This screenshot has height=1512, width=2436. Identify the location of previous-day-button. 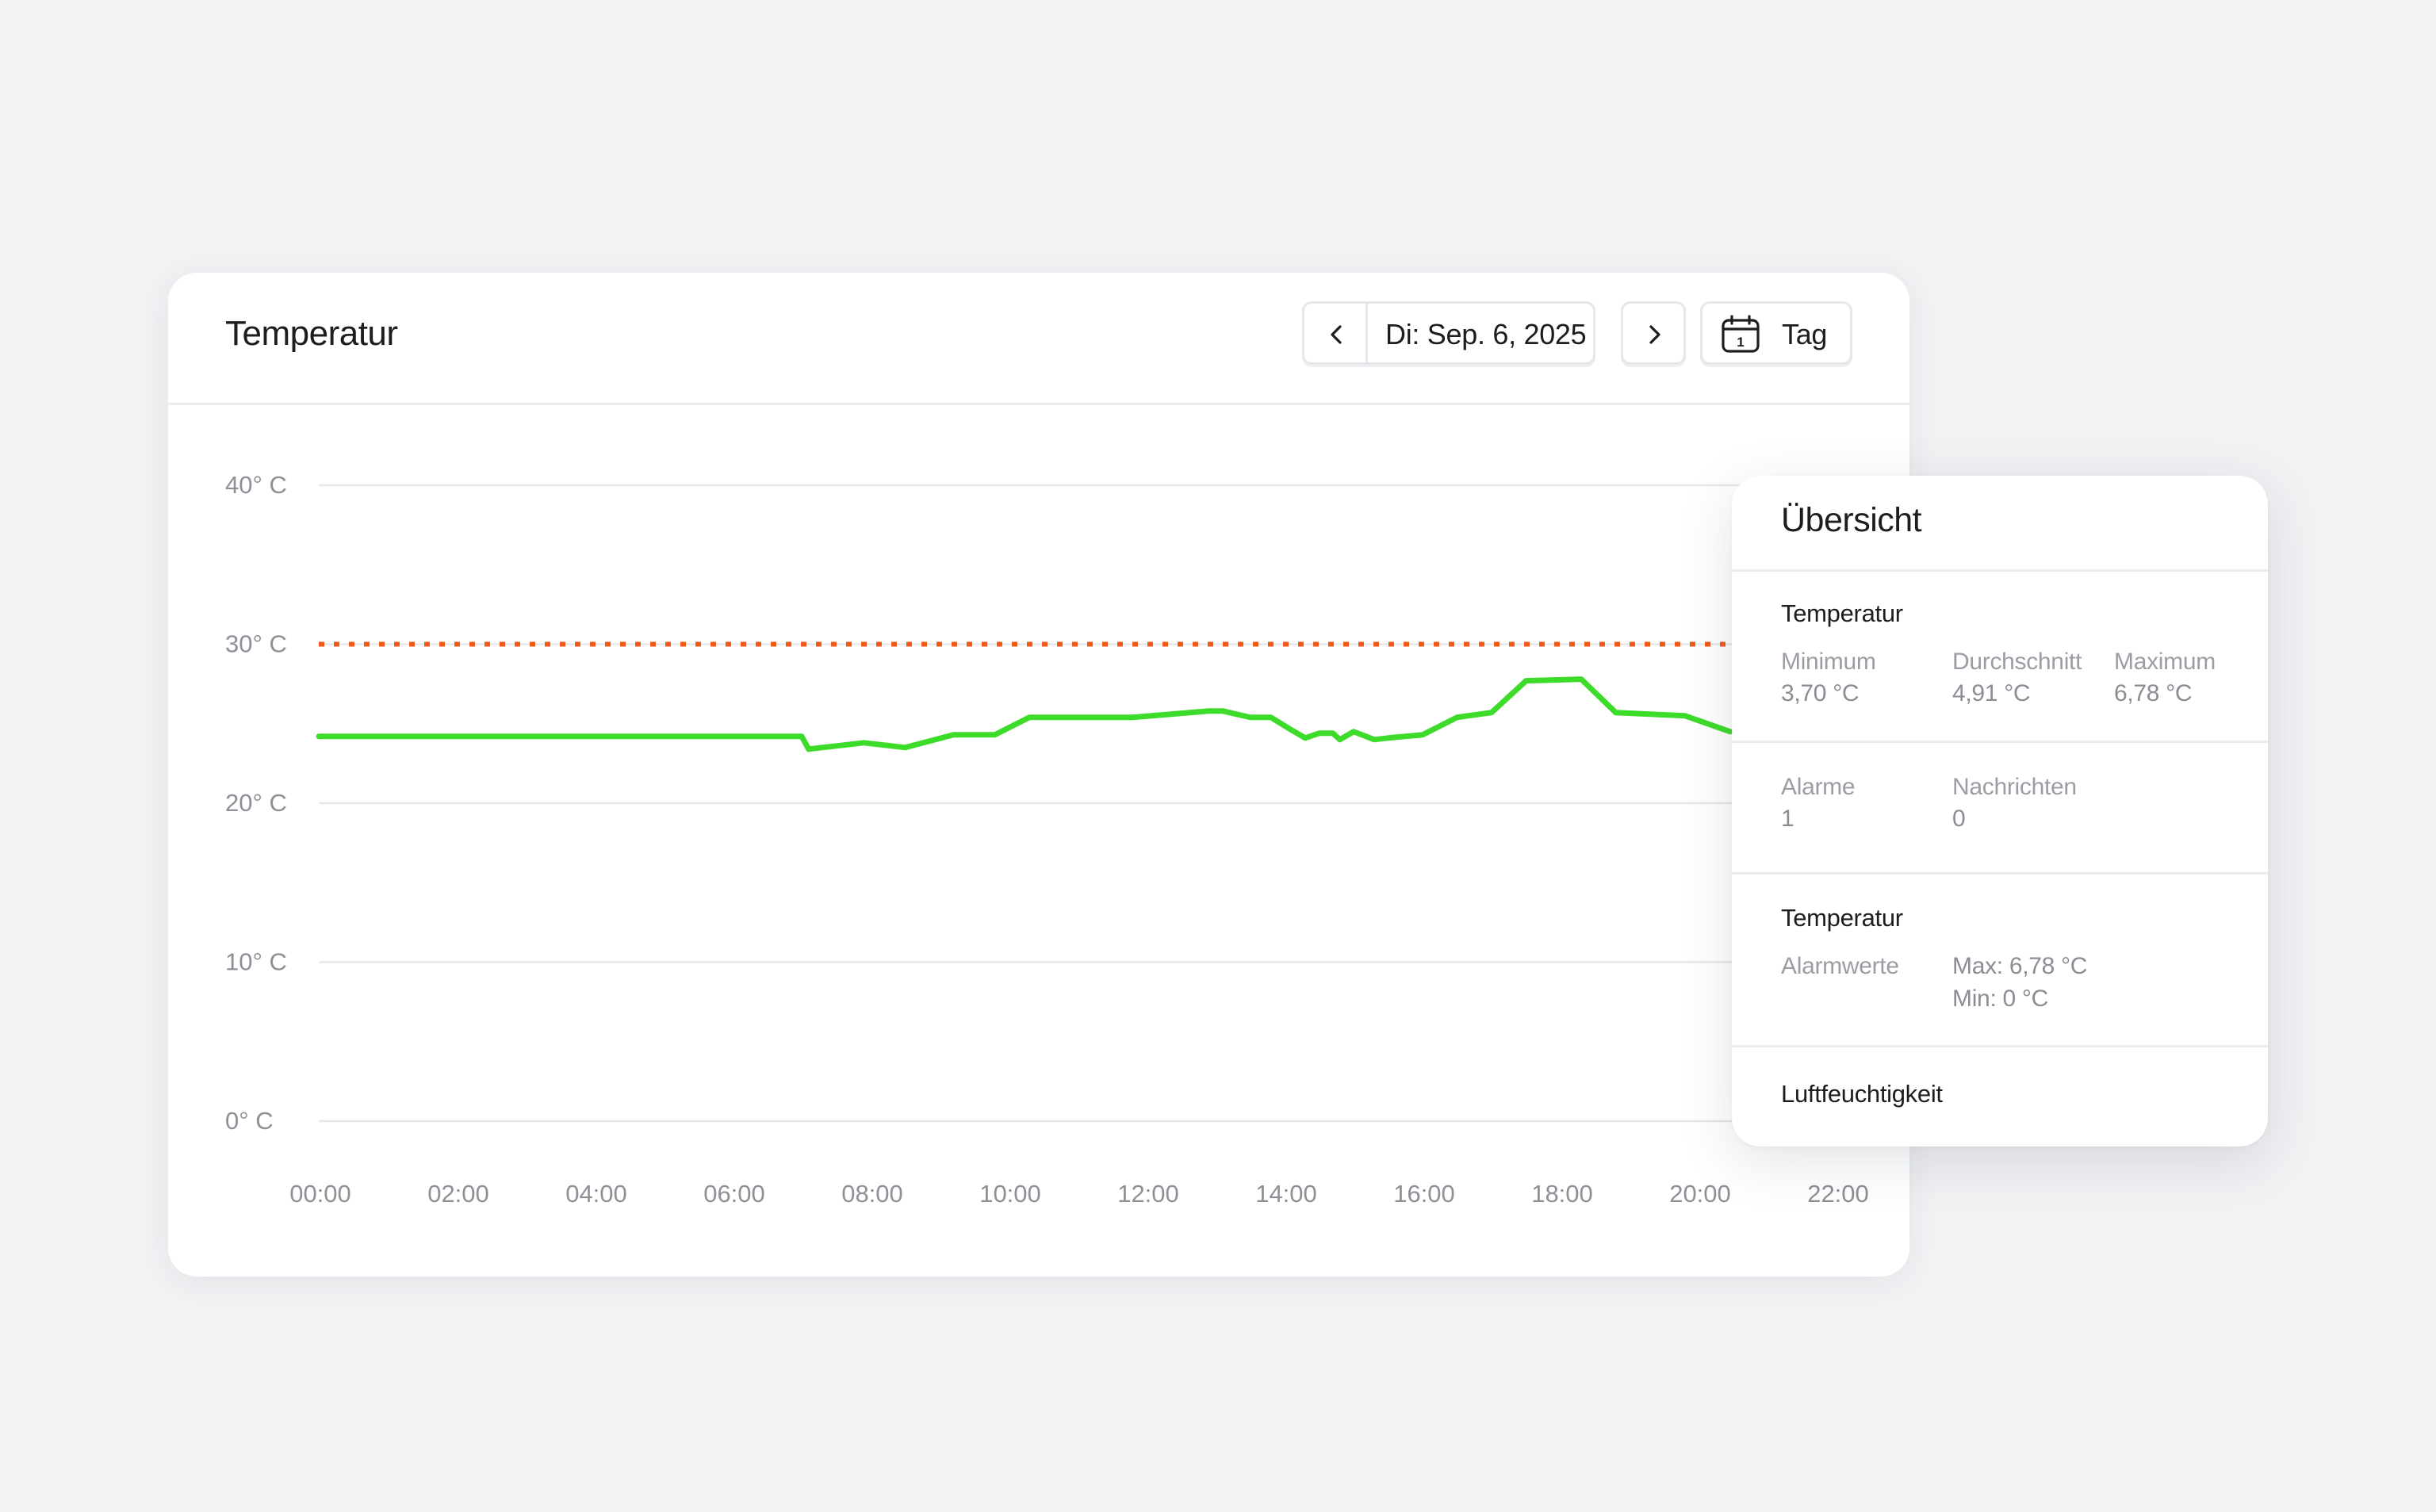
(1333, 333).